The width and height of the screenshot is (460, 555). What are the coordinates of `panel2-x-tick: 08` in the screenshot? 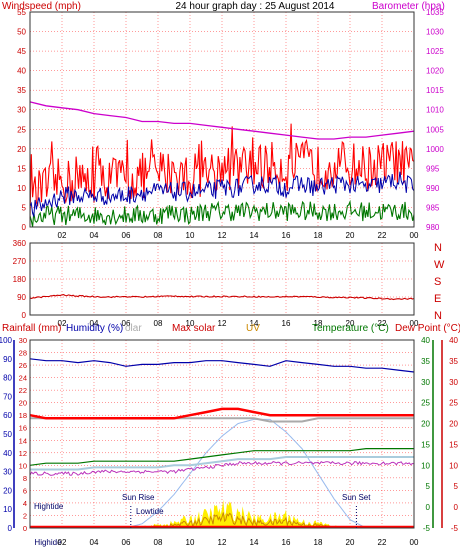 It's located at (158, 323).